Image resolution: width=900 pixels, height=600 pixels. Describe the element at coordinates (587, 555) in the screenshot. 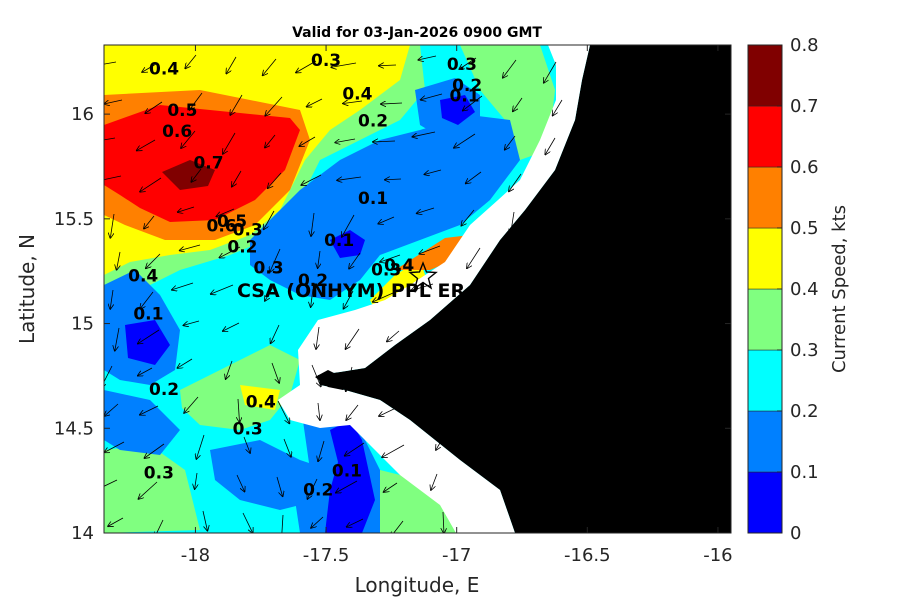

I see `x-tick-label: -16.5` at that location.